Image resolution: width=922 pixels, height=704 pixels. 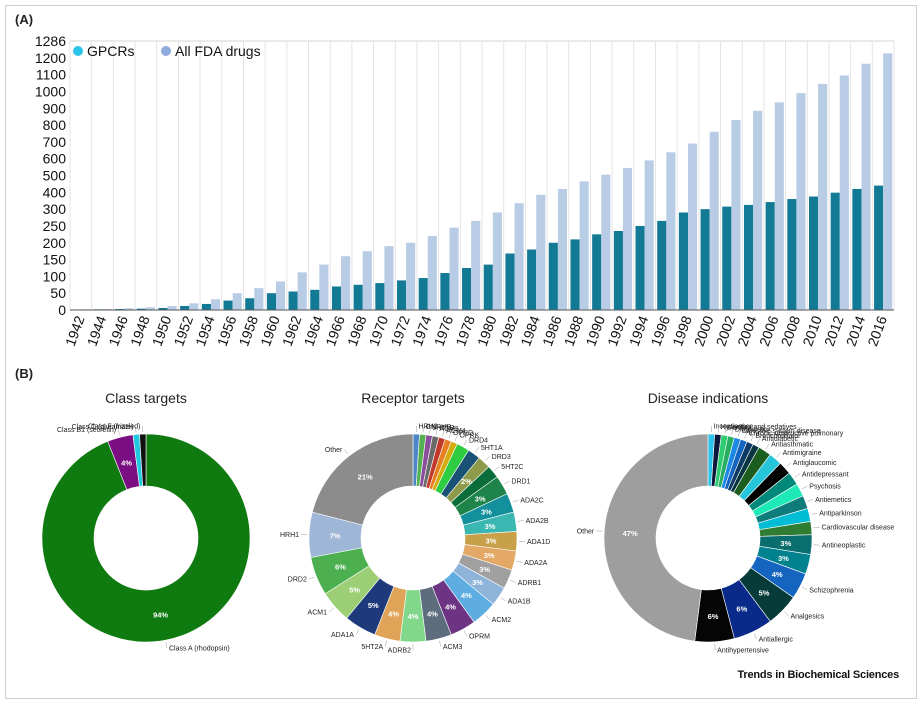 What do you see at coordinates (708, 398) in the screenshot?
I see `donut-title: Disease indications` at bounding box center [708, 398].